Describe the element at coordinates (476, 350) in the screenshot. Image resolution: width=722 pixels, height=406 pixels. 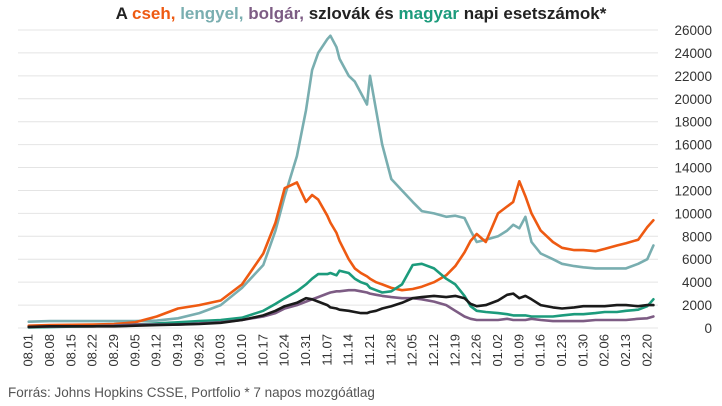
I see `x-tick-label: 12.26` at that location.